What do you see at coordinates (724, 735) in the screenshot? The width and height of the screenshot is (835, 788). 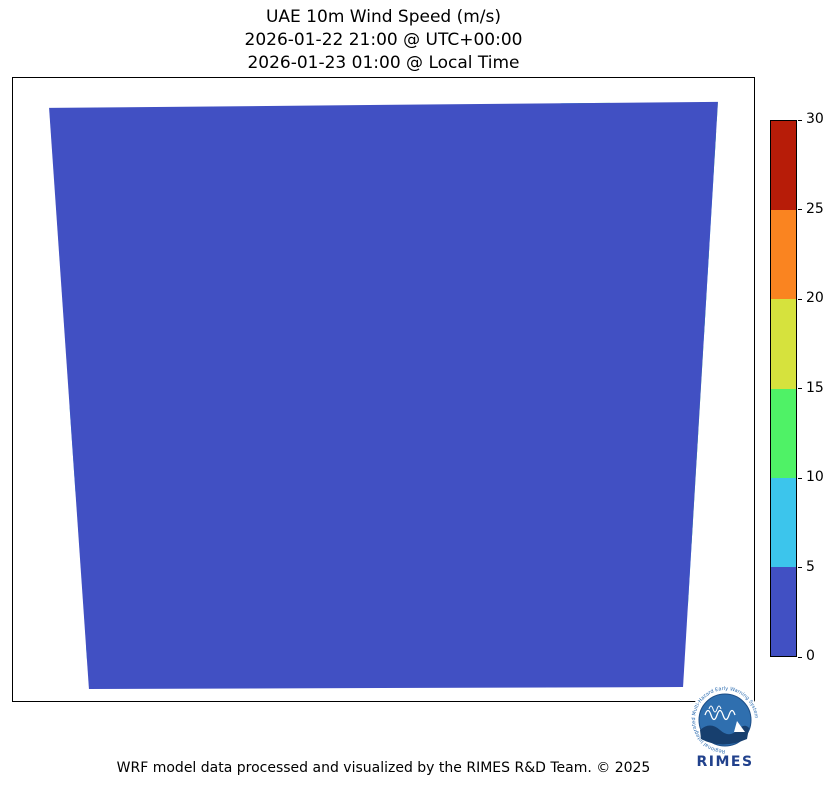 I see `logo-wave-icon` at bounding box center [724, 735].